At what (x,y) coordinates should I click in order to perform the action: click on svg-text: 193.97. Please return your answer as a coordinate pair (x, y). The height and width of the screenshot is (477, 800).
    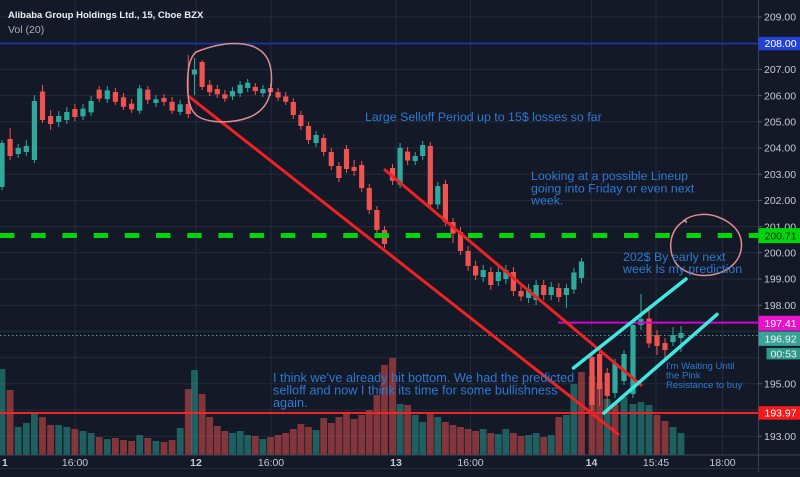
    Looking at the image, I should click on (781, 414).